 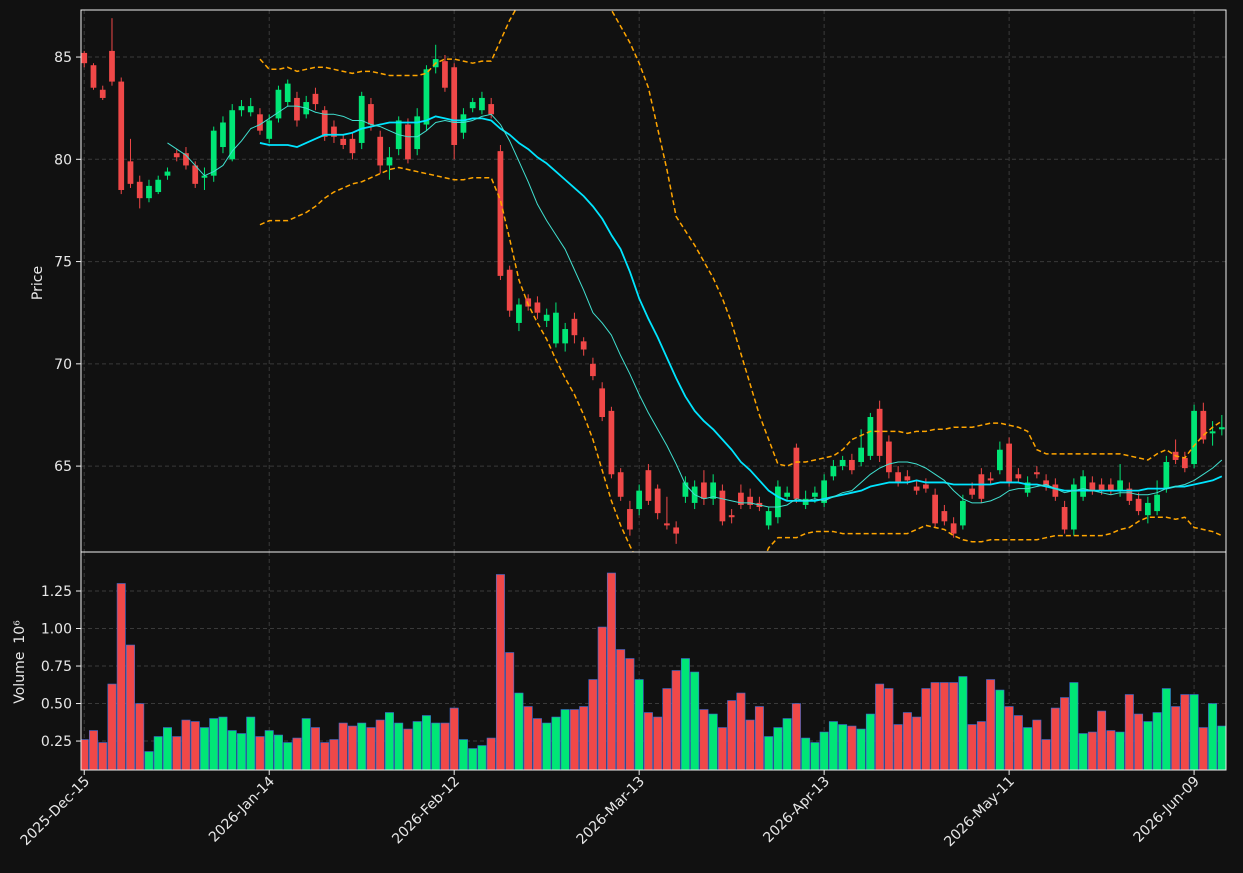 What do you see at coordinates (56, 592) in the screenshot?
I see `y-tick-label: 1.25` at bounding box center [56, 592].